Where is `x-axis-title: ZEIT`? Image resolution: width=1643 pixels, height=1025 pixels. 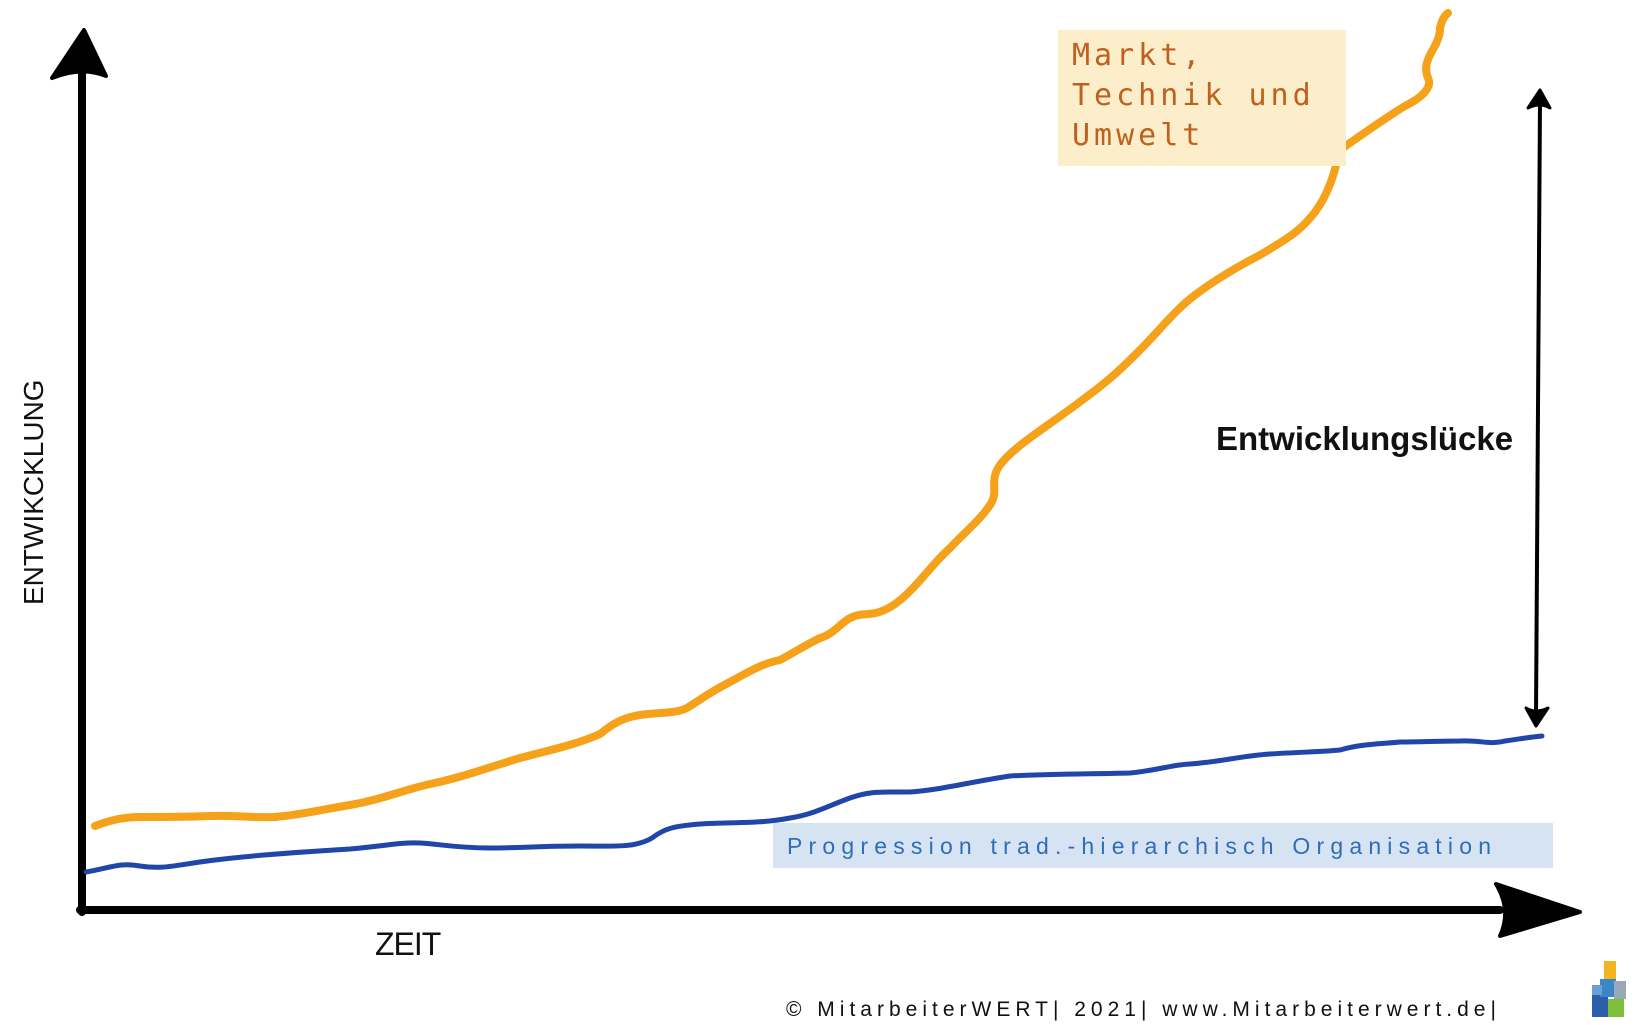 x-axis-title: ZEIT is located at coordinates (408, 944).